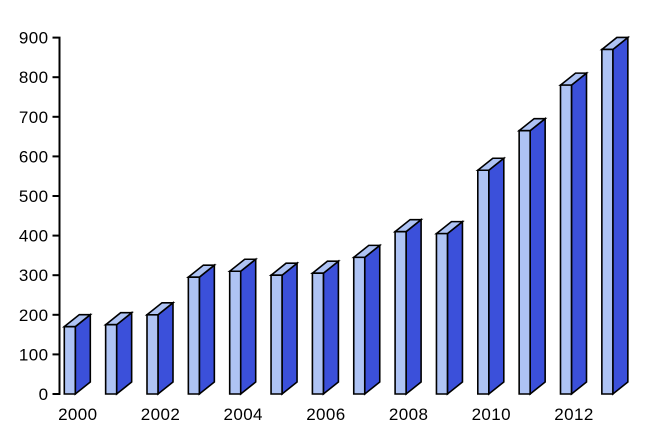 This screenshot has width=650, height=436. What do you see at coordinates (537, 256) in the screenshot?
I see `bar-2011-side-face` at bounding box center [537, 256].